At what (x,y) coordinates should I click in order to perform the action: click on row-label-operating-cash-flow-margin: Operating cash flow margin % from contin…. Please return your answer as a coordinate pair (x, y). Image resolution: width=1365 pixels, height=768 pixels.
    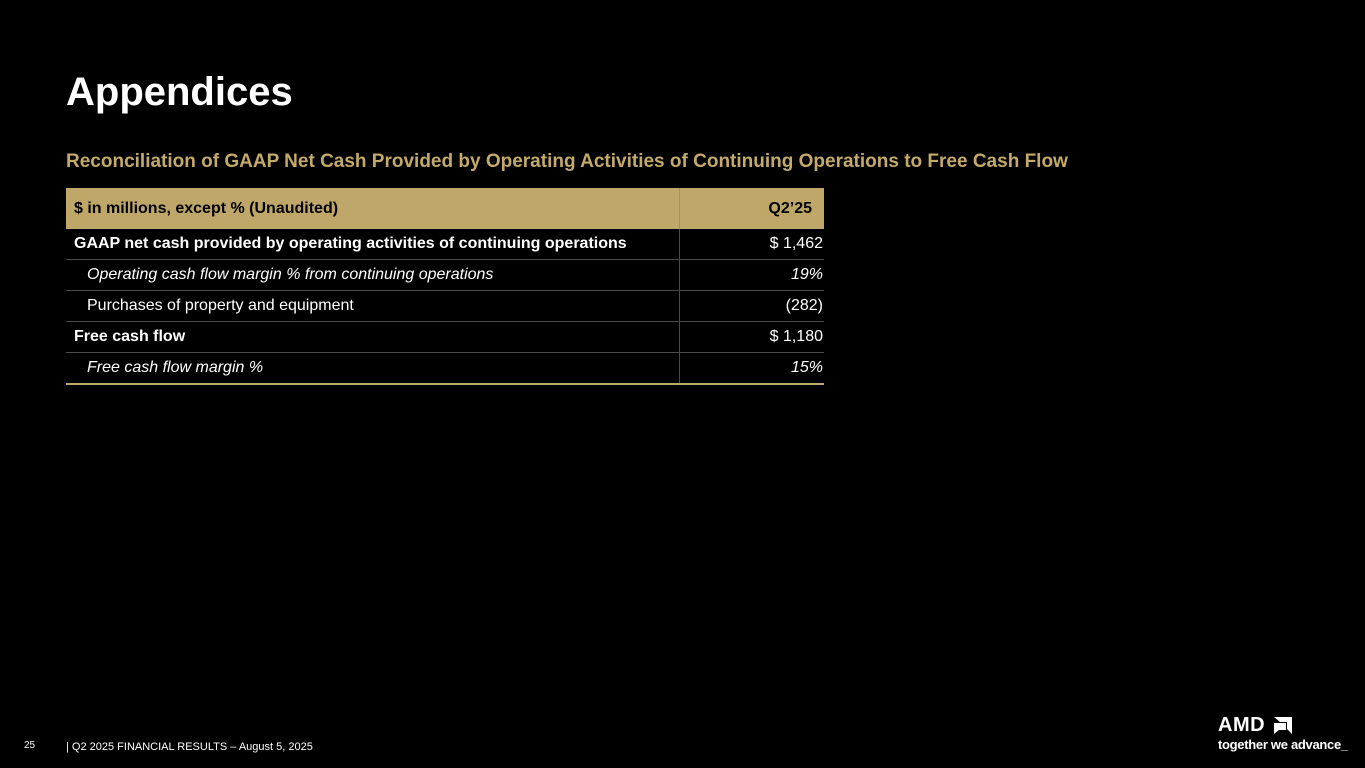
    Looking at the image, I should click on (373, 275).